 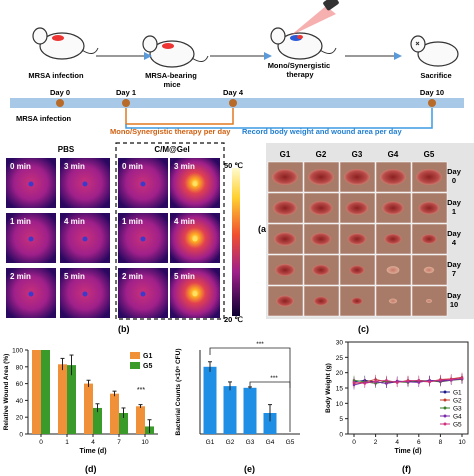 What do you see at coordinates (233, 319) in the screenshot?
I see `scale-min-label: 20 ℃` at bounding box center [233, 319].